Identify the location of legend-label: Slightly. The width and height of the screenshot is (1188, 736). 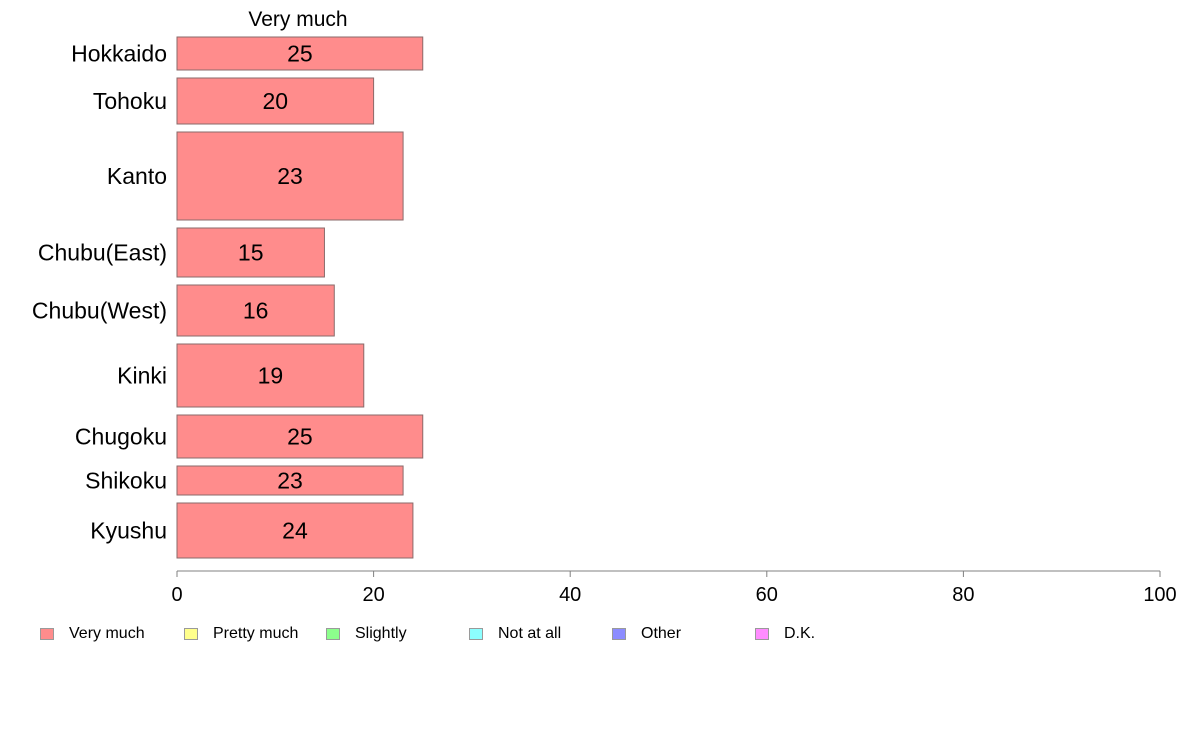
(381, 633).